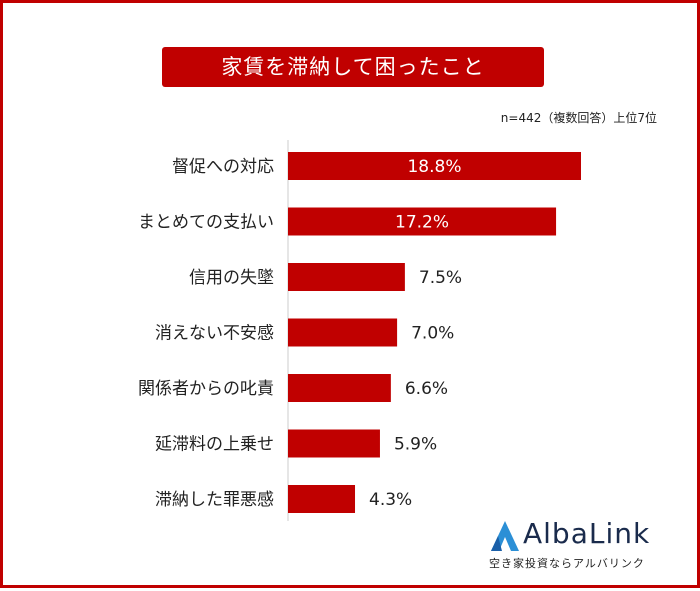  I want to click on data-label: 18.8%, so click(434, 167).